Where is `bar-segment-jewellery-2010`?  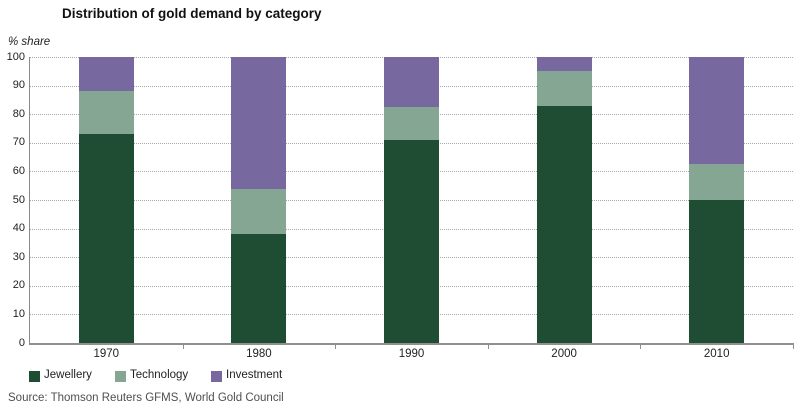
bar-segment-jewellery-2010 is located at coordinates (717, 271).